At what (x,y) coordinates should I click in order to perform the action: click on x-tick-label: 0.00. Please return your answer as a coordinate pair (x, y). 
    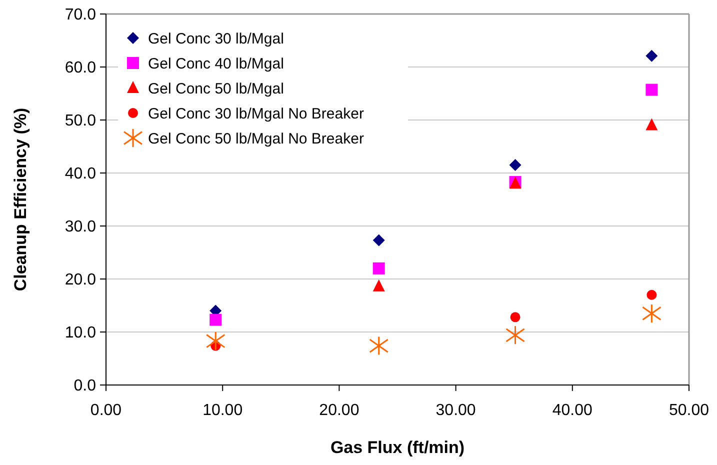
    Looking at the image, I should click on (106, 410).